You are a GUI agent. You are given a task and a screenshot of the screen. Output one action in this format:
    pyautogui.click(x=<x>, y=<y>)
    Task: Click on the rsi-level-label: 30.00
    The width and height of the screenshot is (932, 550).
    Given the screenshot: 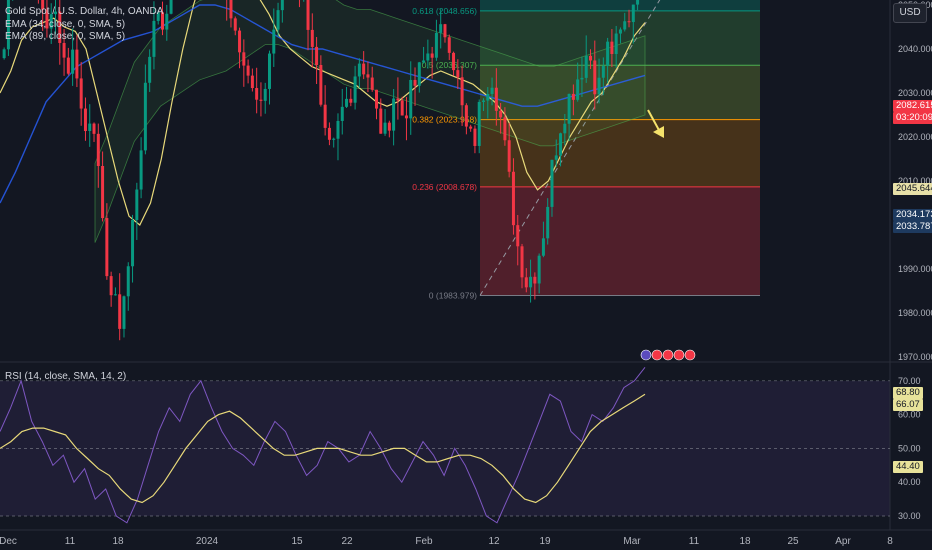 What is the action you would take?
    pyautogui.click(x=909, y=516)
    